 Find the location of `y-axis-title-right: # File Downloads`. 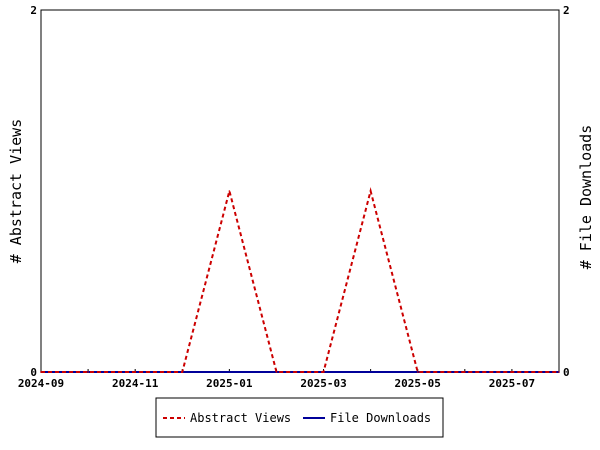

y-axis-title-right: # File Downloads is located at coordinates (586, 197).